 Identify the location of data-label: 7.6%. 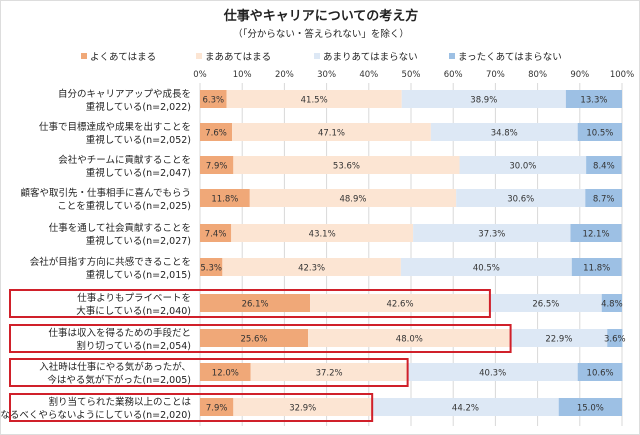
(216, 134).